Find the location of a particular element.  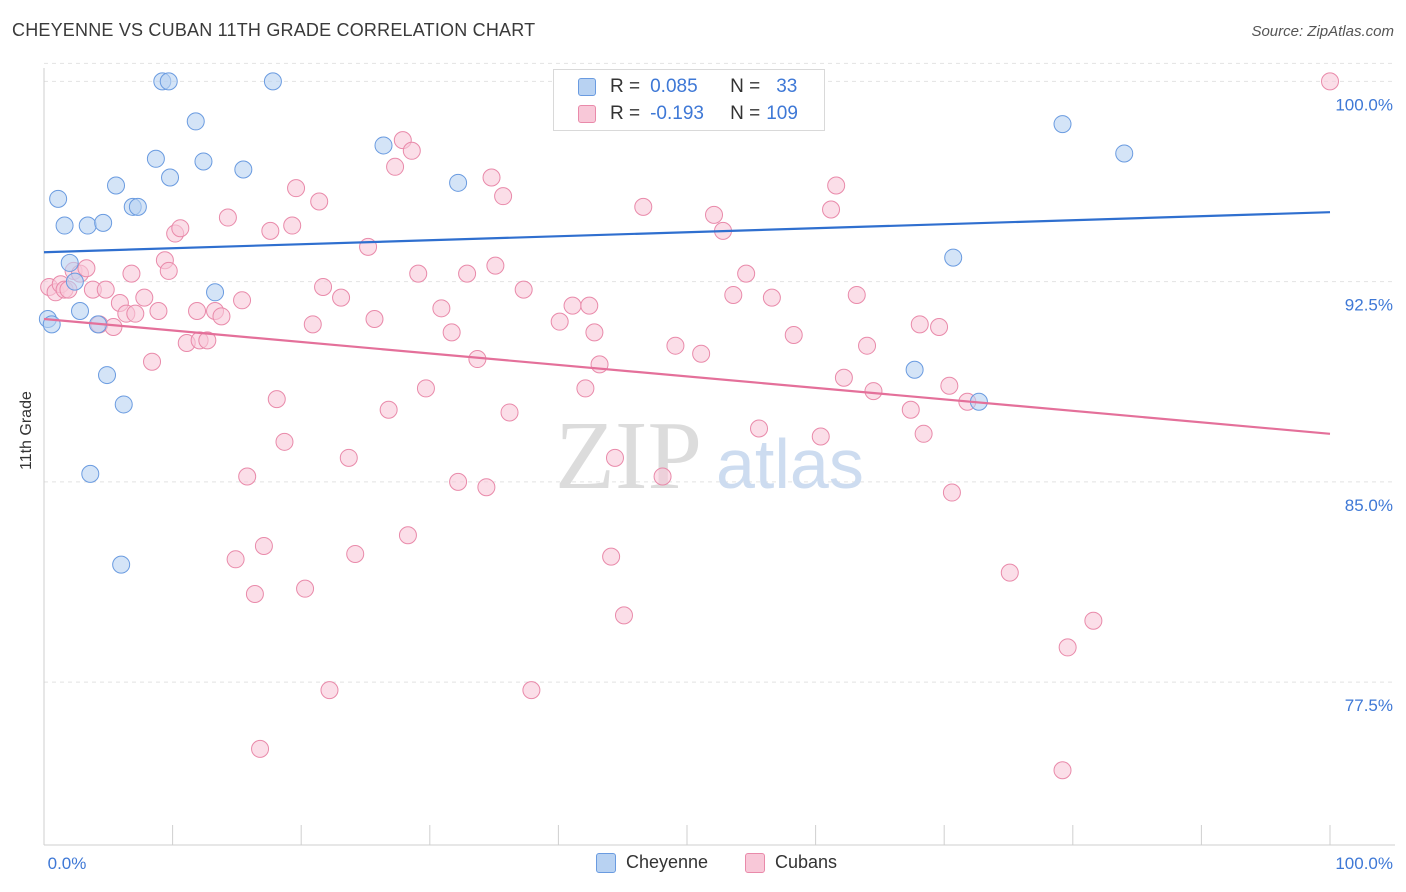

legend-item-cubans: Cubans is located at coordinates (791, 862).